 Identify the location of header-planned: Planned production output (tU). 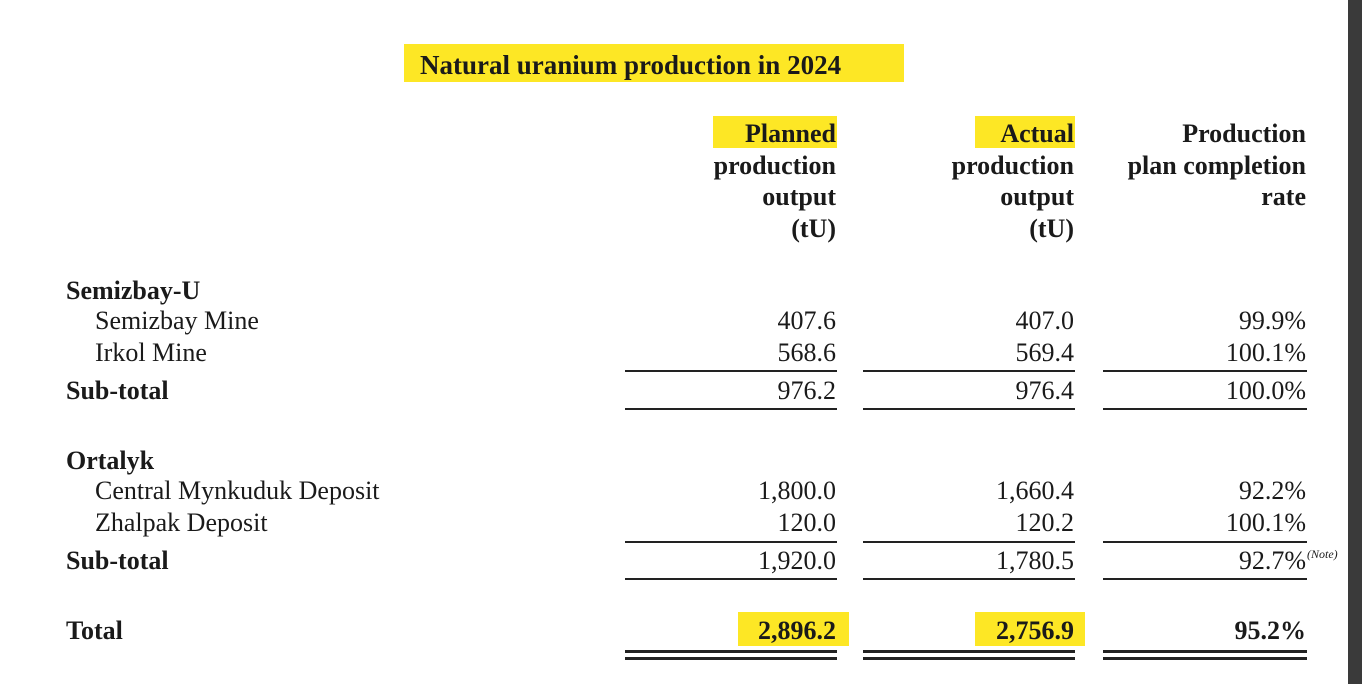
(775, 181).